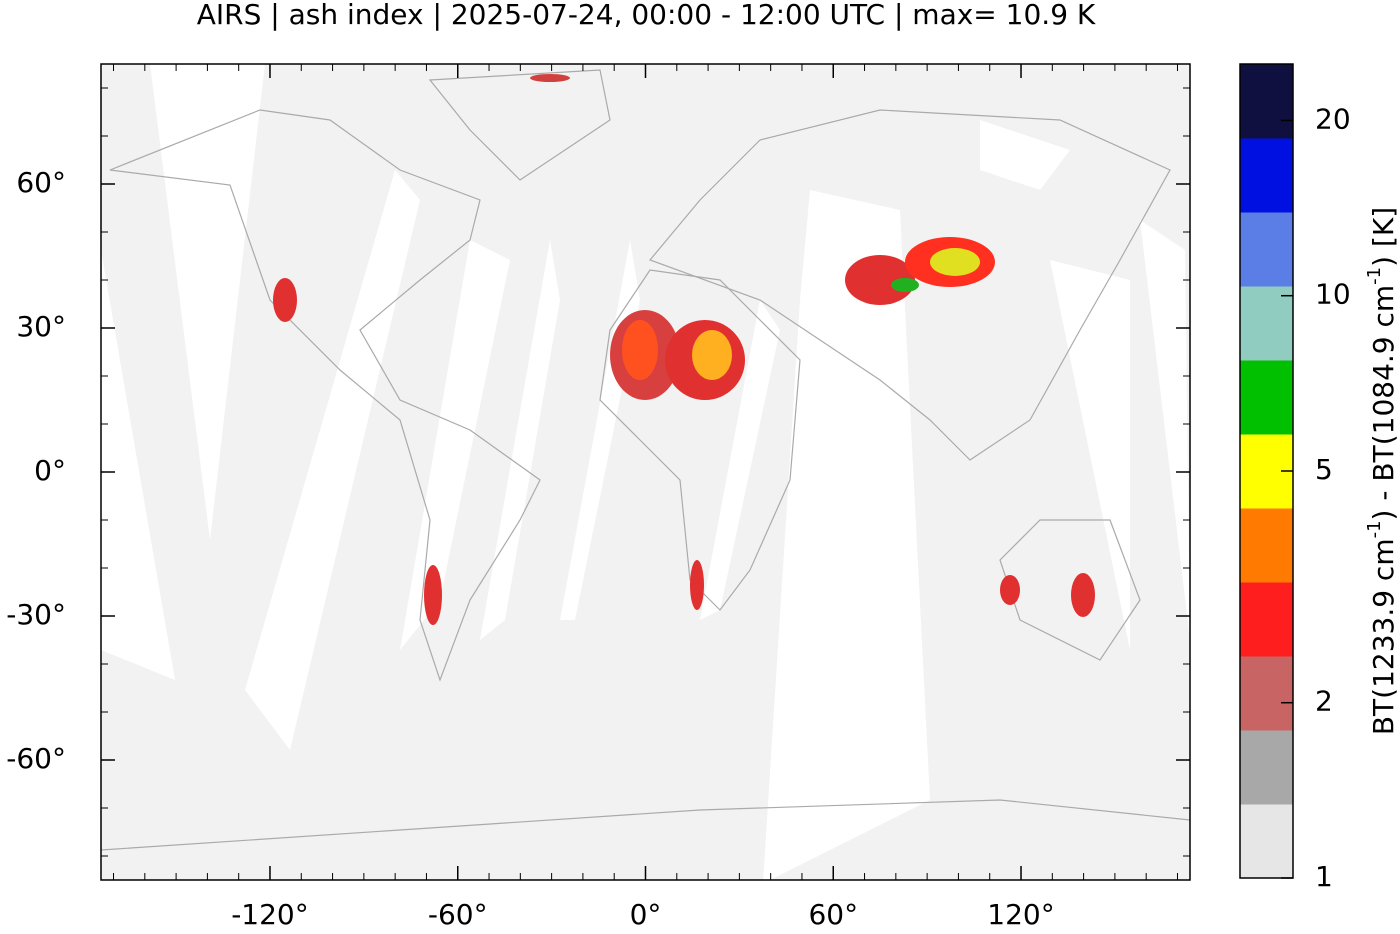 The image size is (1400, 934). I want to click on y-tick-label: -30°, so click(36, 614).